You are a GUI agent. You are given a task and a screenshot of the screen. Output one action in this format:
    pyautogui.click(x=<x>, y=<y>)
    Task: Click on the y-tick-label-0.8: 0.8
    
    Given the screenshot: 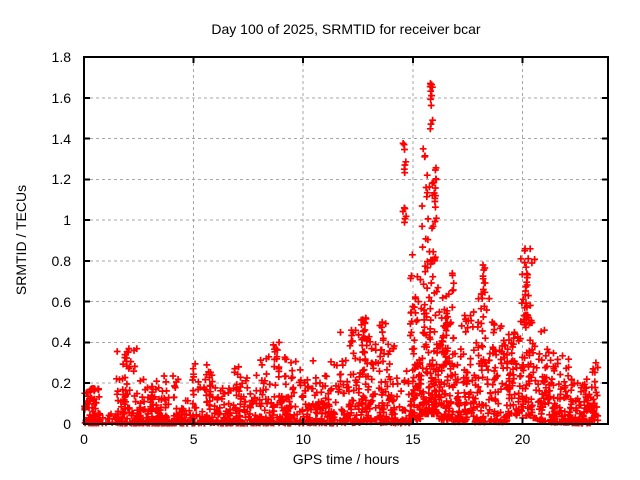 What is the action you would take?
    pyautogui.click(x=61, y=260)
    